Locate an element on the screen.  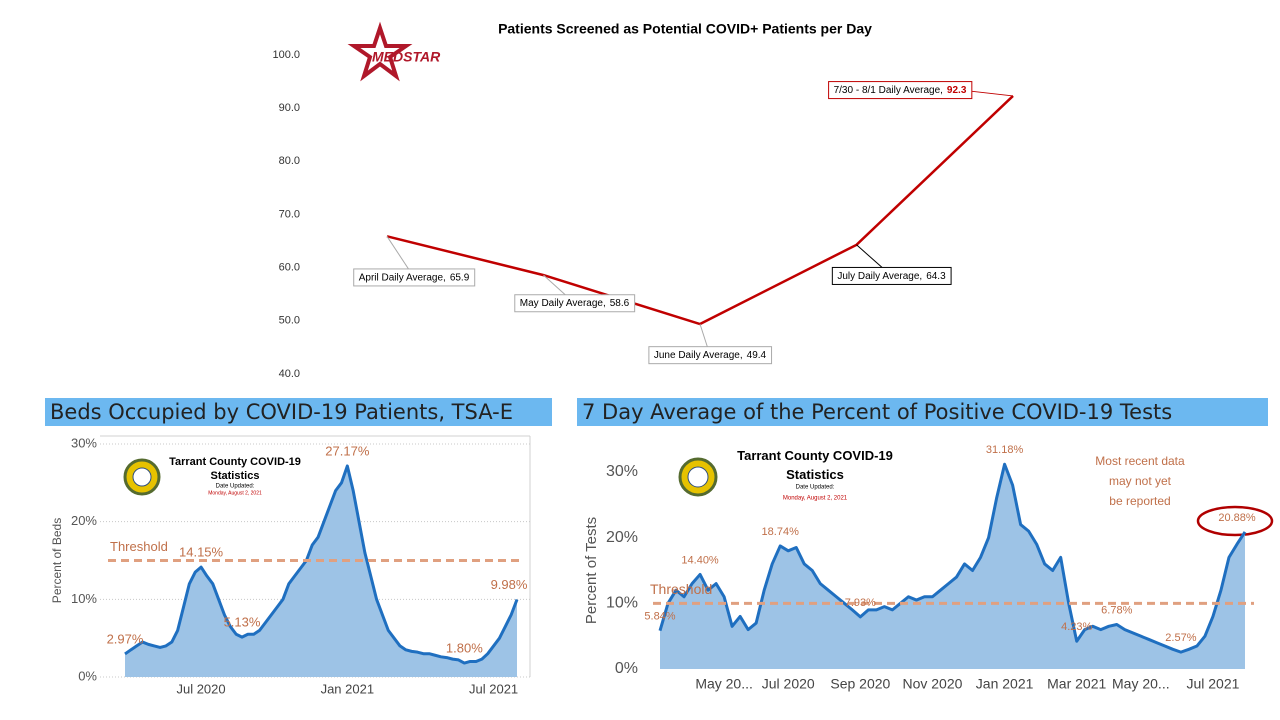
data-label: July Daily Average, 64.3 is located at coordinates (891, 275).